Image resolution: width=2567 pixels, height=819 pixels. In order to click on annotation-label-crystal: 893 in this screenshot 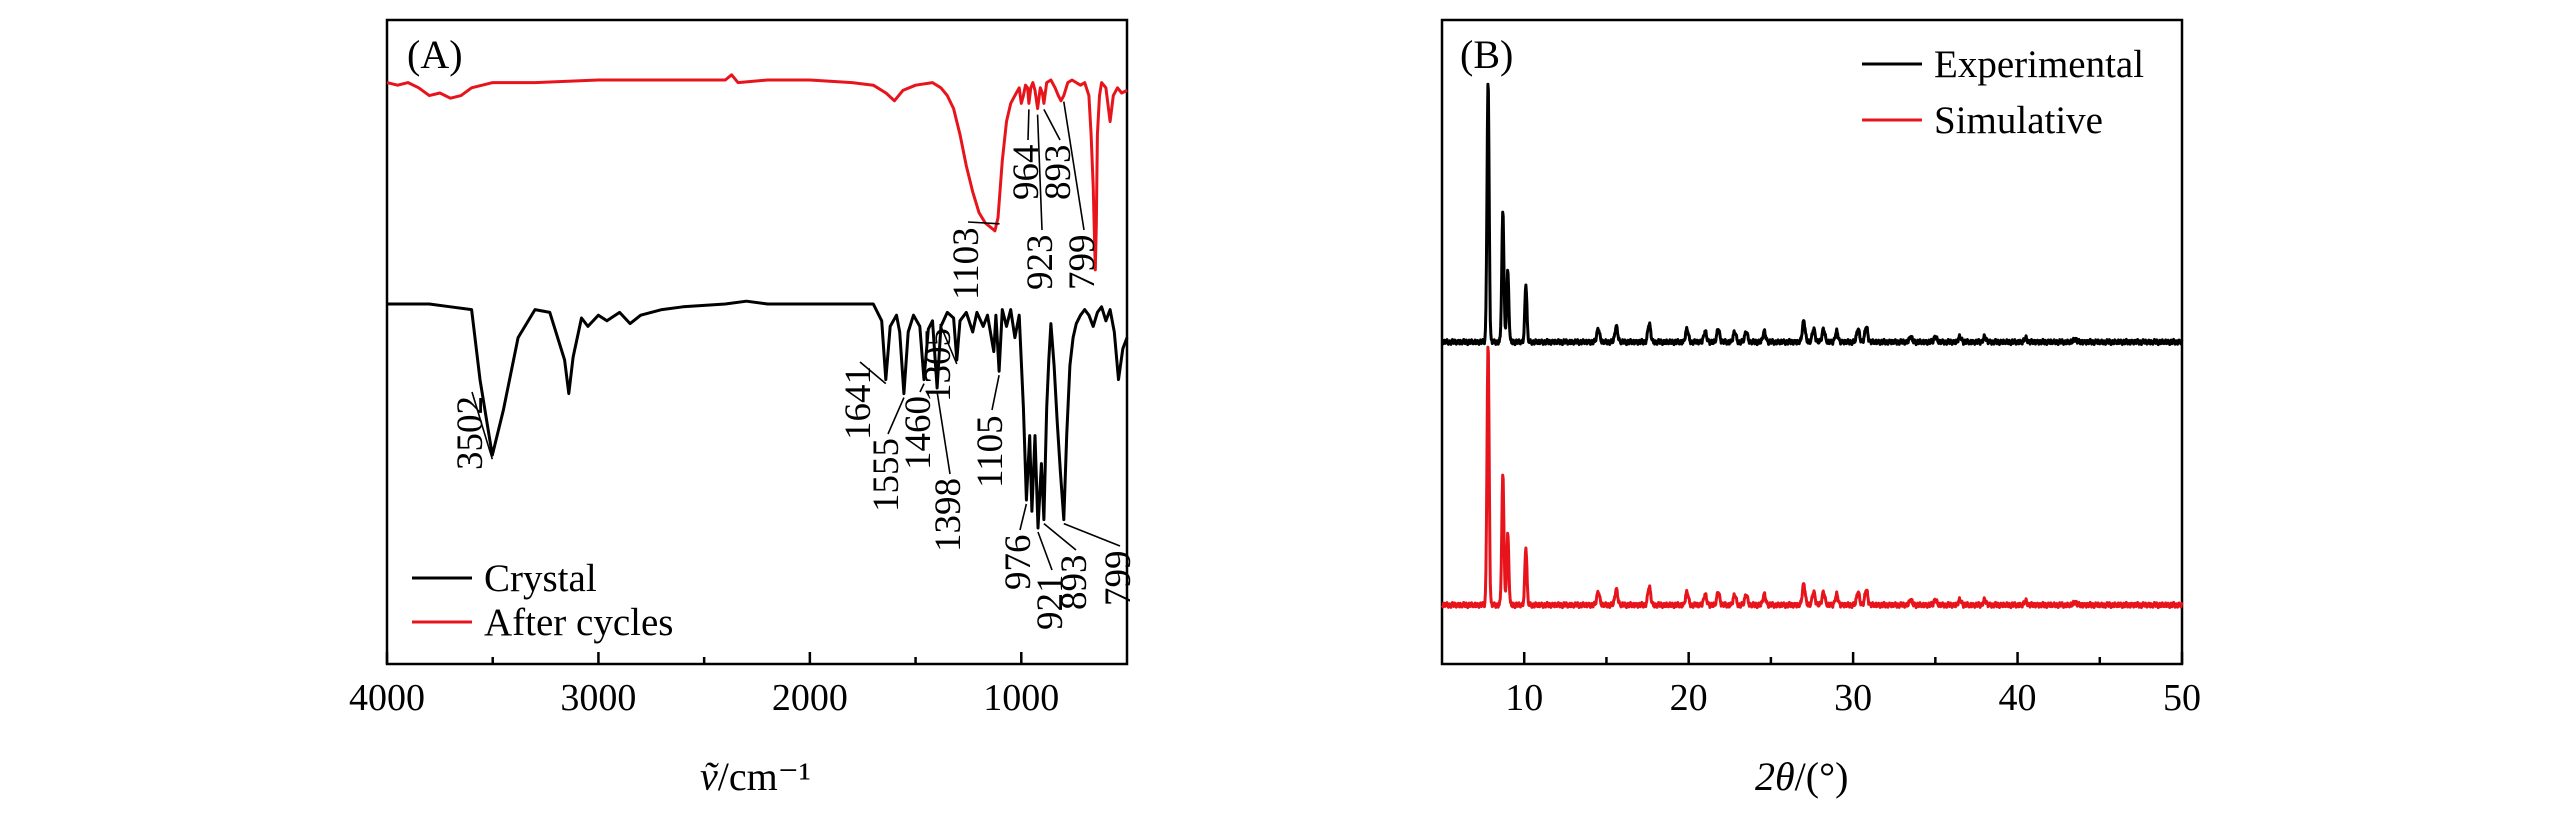, I will do `click(1074, 583)`.